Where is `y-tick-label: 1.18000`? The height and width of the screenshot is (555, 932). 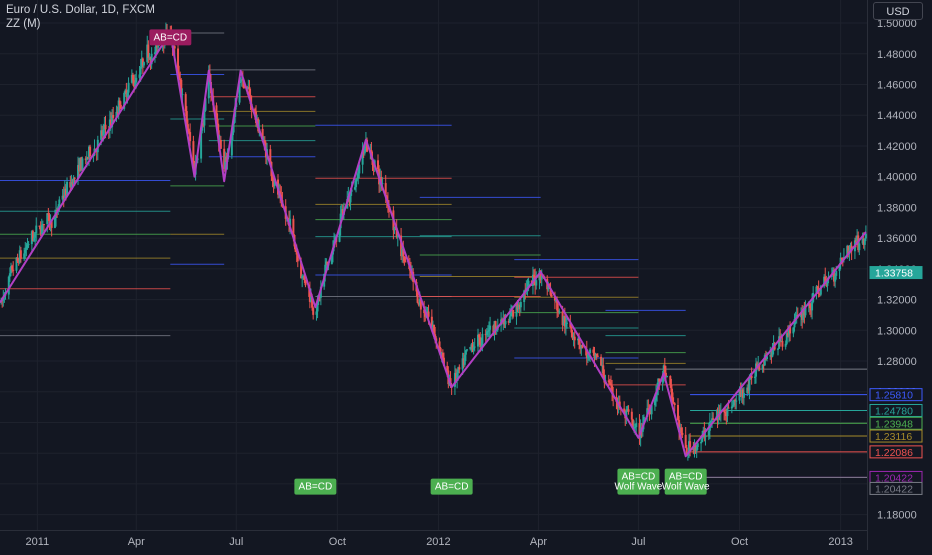
y-tick-label: 1.18000 is located at coordinates (897, 516).